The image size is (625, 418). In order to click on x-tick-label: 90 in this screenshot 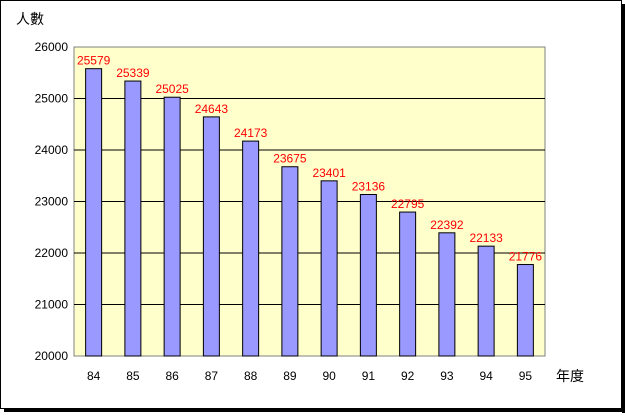, I will do `click(329, 376)`.